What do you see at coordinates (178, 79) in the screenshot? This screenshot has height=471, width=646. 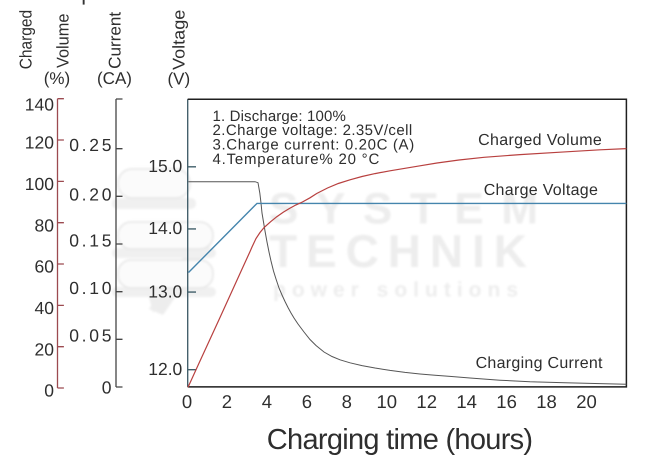 I see `svg-text: (V)` at bounding box center [178, 79].